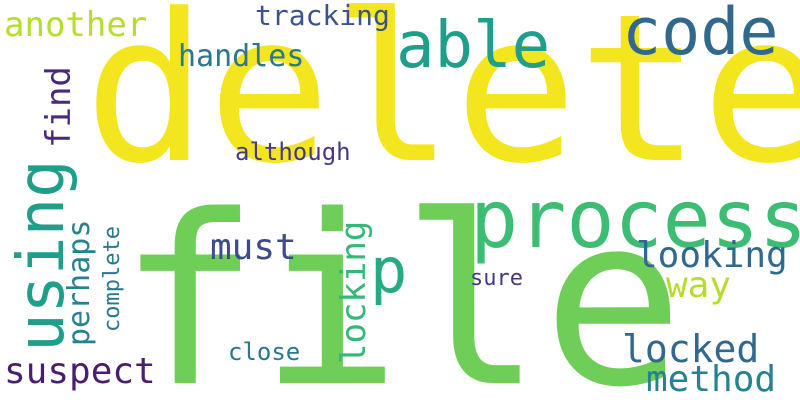 The image size is (800, 400). Describe the element at coordinates (293, 152) in the screenshot. I see `word-although: although` at that location.